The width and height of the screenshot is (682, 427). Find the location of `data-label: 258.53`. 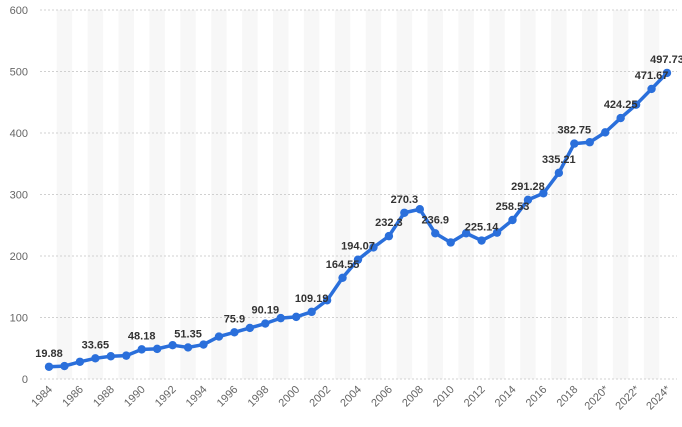

data-label: 258.53 is located at coordinates (513, 207).